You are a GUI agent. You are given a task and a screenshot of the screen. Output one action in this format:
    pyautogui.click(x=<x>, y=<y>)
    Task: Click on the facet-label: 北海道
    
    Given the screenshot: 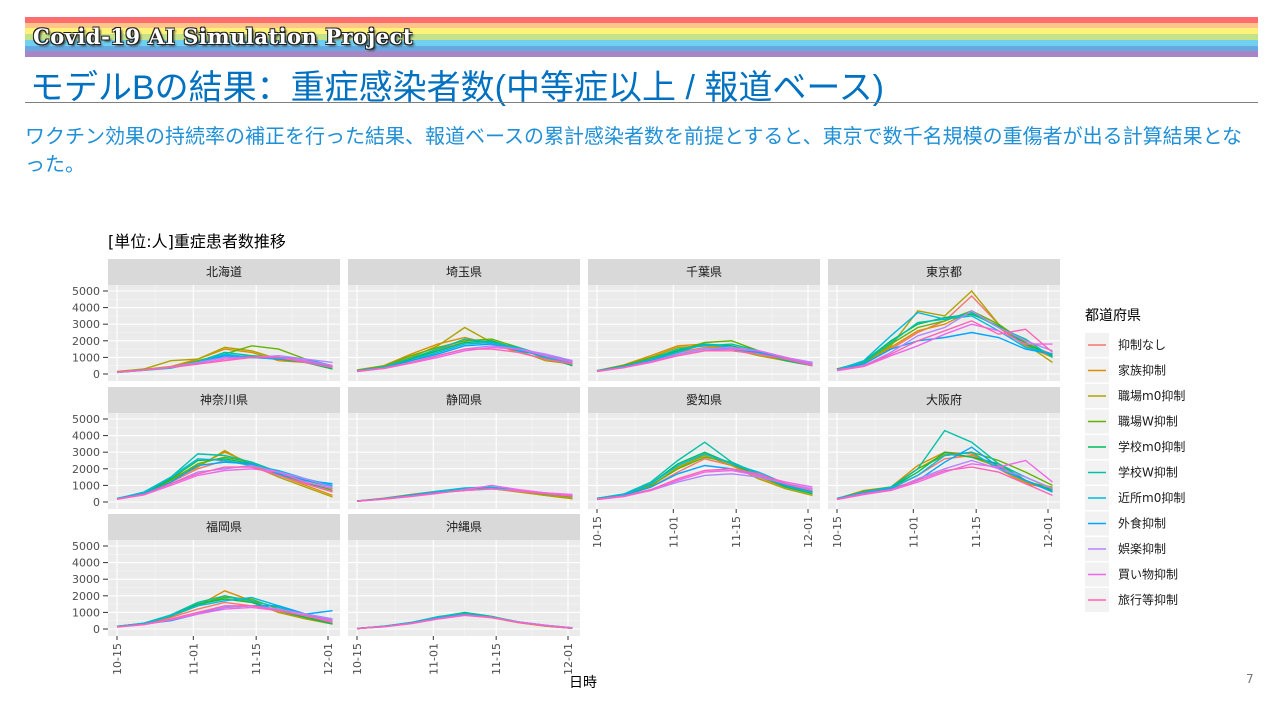 What is the action you would take?
    pyautogui.click(x=224, y=271)
    